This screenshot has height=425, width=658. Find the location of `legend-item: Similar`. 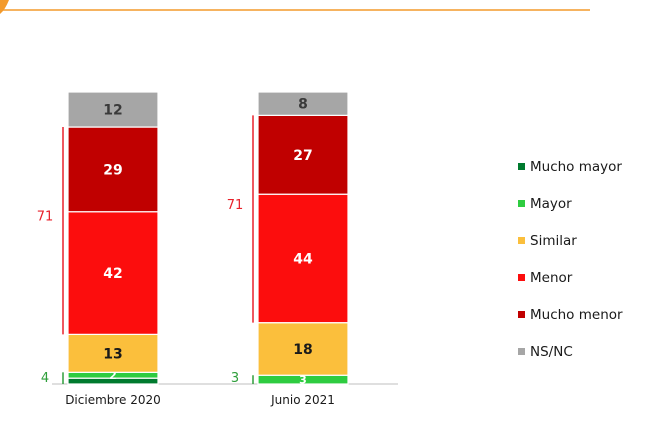

legend-item: Similar is located at coordinates (570, 240).